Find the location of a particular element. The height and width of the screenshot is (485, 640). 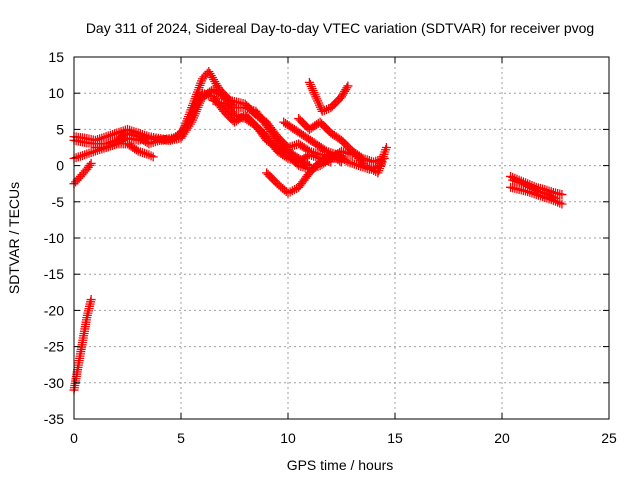

x-tick-label: 10 is located at coordinates (288, 438).